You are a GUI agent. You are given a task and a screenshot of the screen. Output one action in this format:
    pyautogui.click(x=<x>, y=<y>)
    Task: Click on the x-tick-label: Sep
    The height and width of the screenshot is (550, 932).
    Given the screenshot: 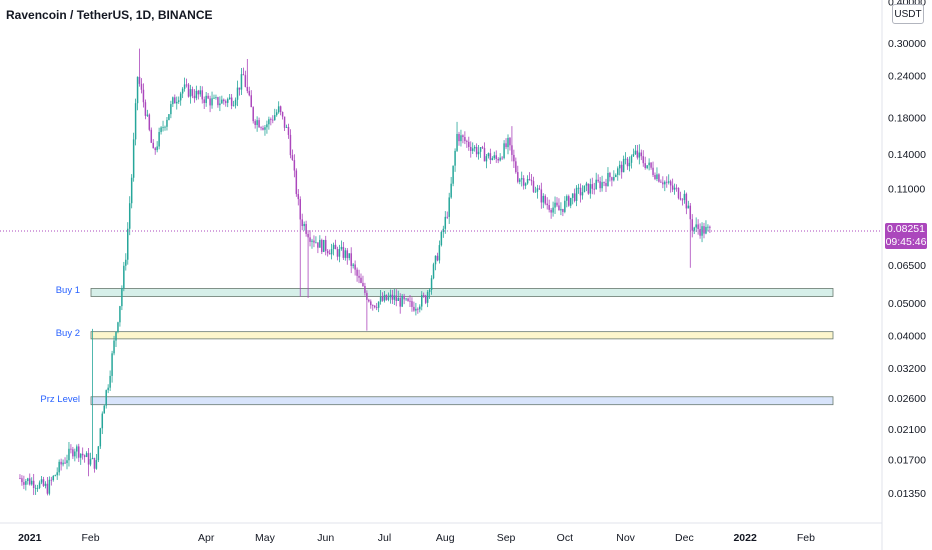 What is the action you would take?
    pyautogui.click(x=506, y=538)
    